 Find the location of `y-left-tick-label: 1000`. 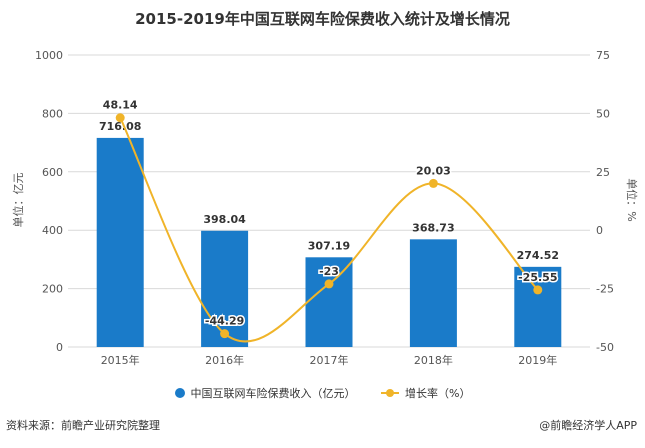

y-left-tick-label: 1000 is located at coordinates (49, 55).